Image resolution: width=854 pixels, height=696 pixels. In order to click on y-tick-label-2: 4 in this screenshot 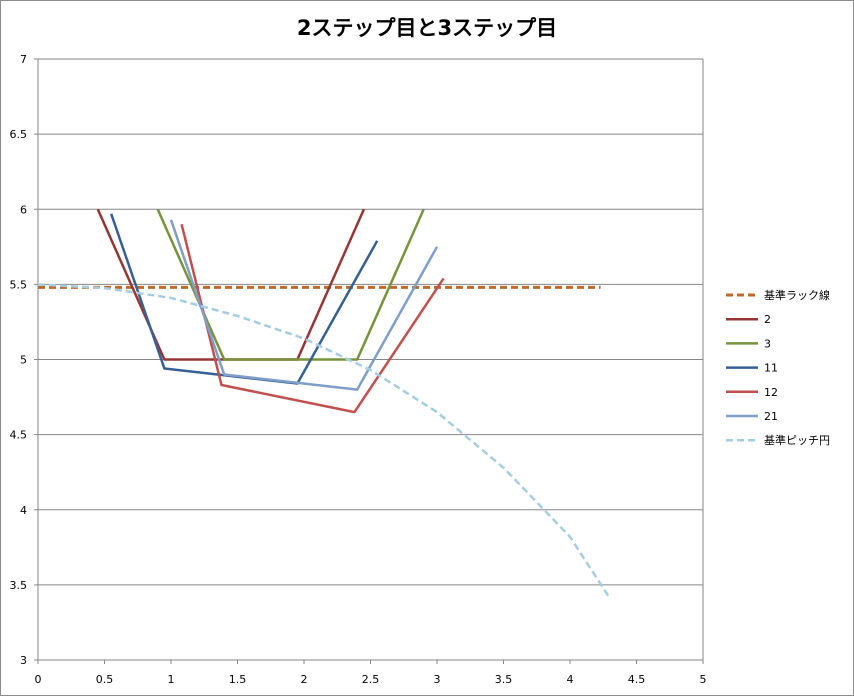, I will do `click(23, 510)`.